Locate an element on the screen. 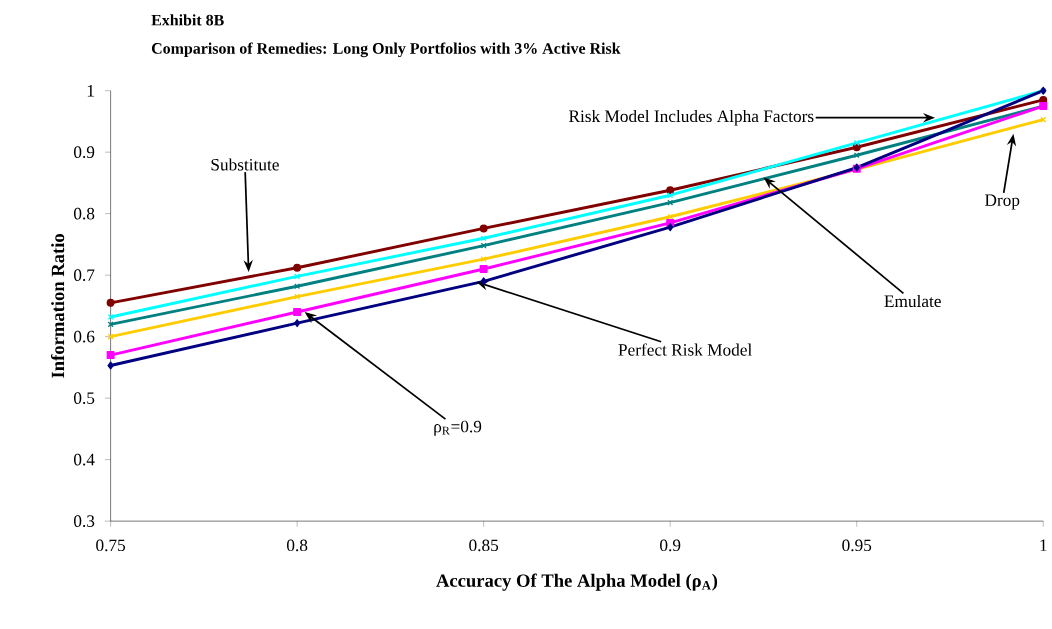 The image size is (1052, 629). x-tick-label: 0.85 is located at coordinates (484, 545).